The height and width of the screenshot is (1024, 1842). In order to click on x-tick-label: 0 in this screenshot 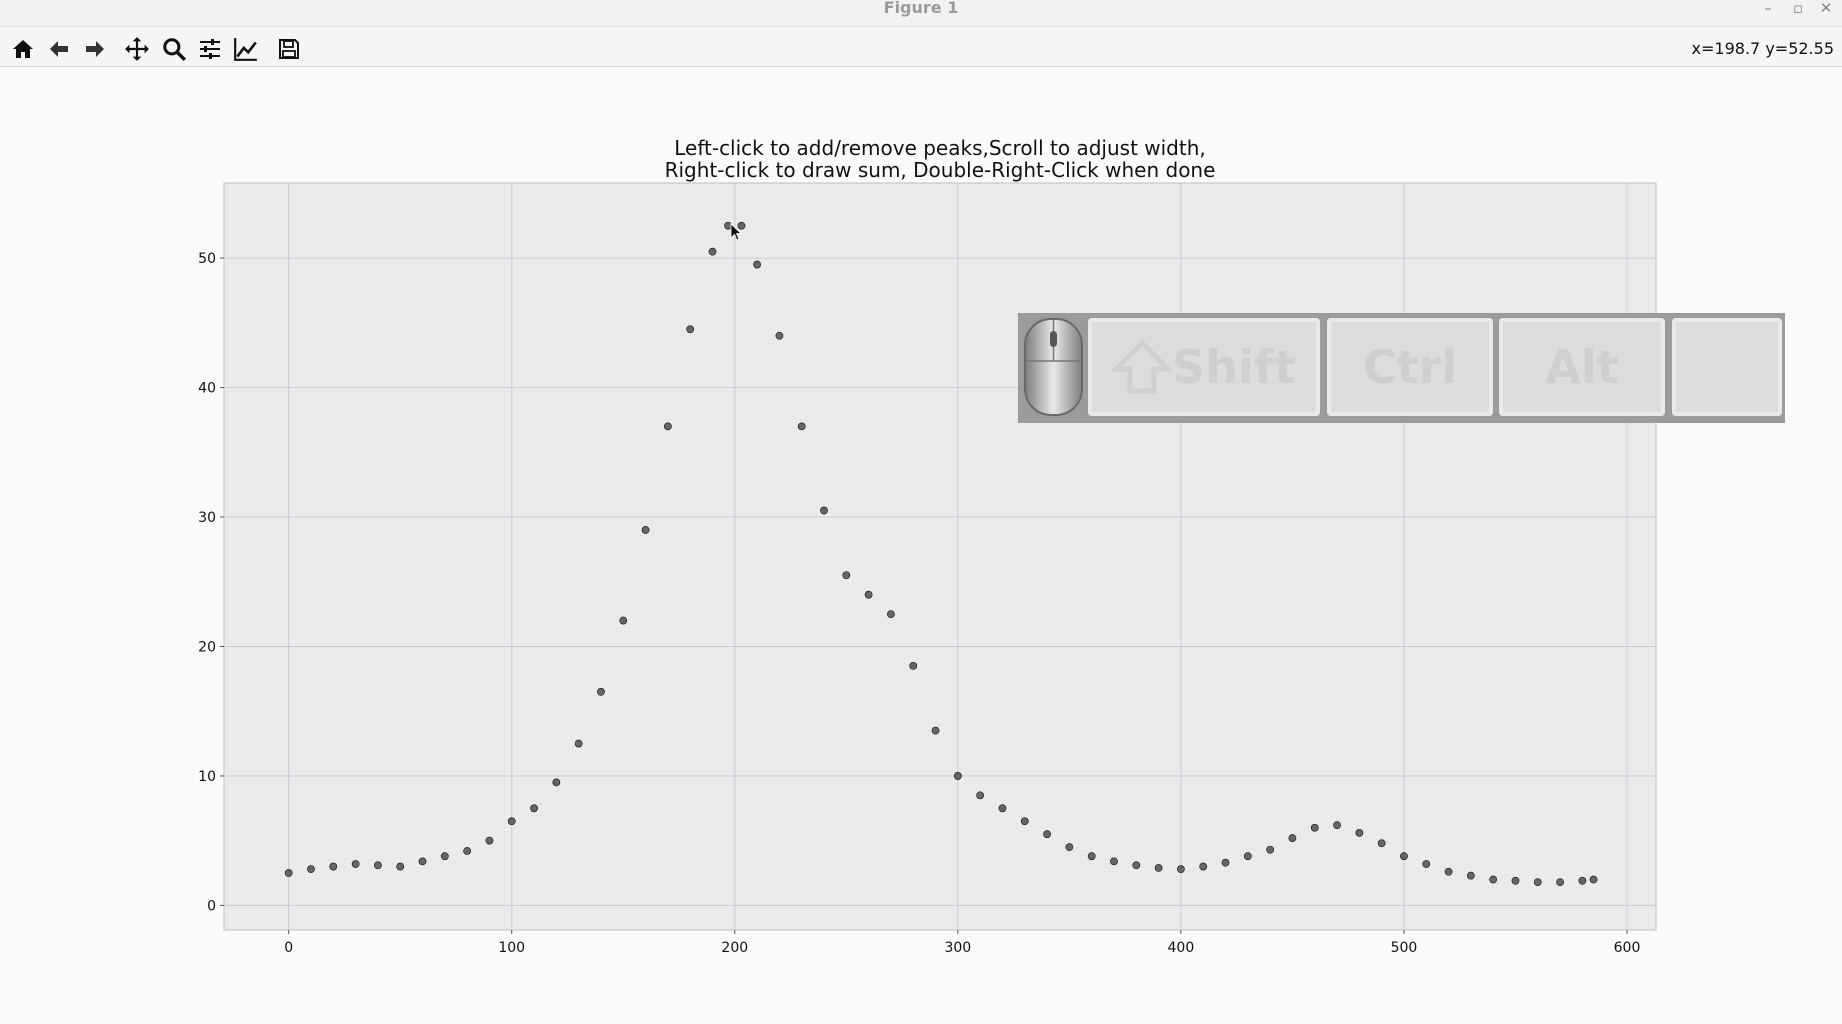, I will do `click(288, 948)`.